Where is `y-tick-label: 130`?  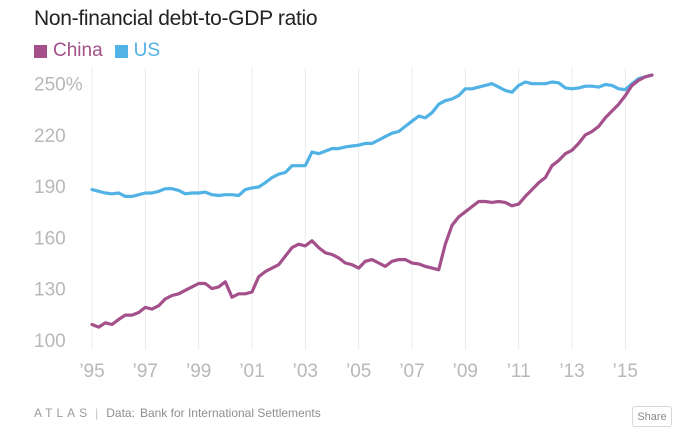 y-tick-label: 130 is located at coordinates (50, 290).